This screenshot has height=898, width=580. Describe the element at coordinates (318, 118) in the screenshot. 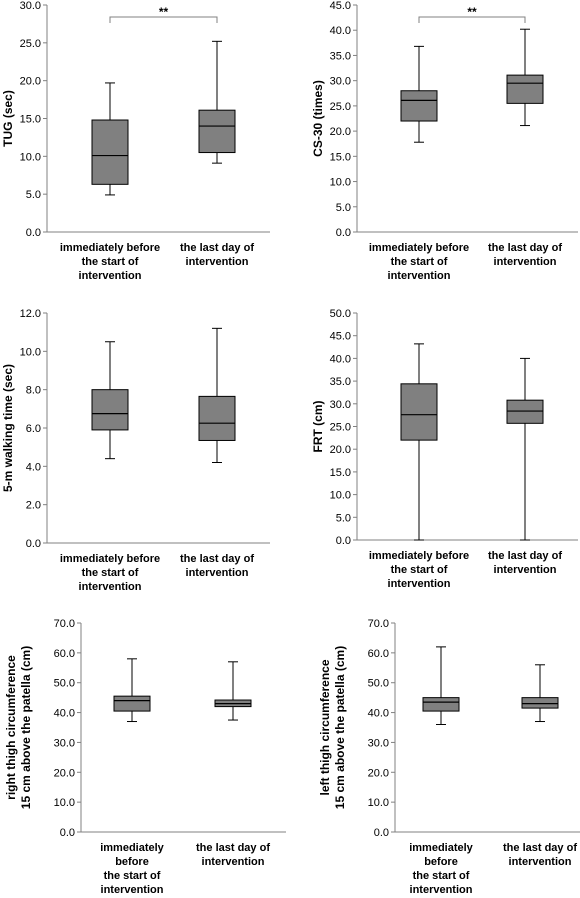

I see `y-axis-label: CS-30 (times)` at that location.